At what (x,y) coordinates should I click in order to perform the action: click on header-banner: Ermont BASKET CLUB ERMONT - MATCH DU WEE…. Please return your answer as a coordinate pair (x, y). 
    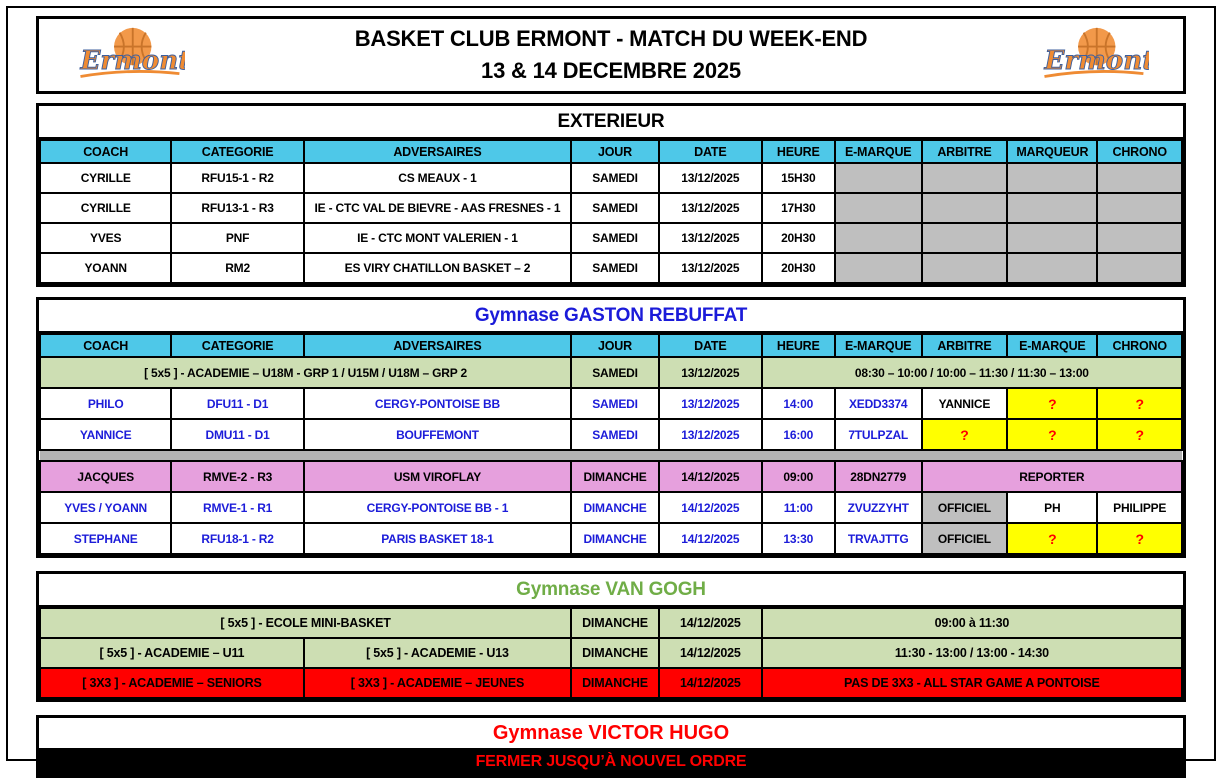
    Looking at the image, I should click on (611, 55).